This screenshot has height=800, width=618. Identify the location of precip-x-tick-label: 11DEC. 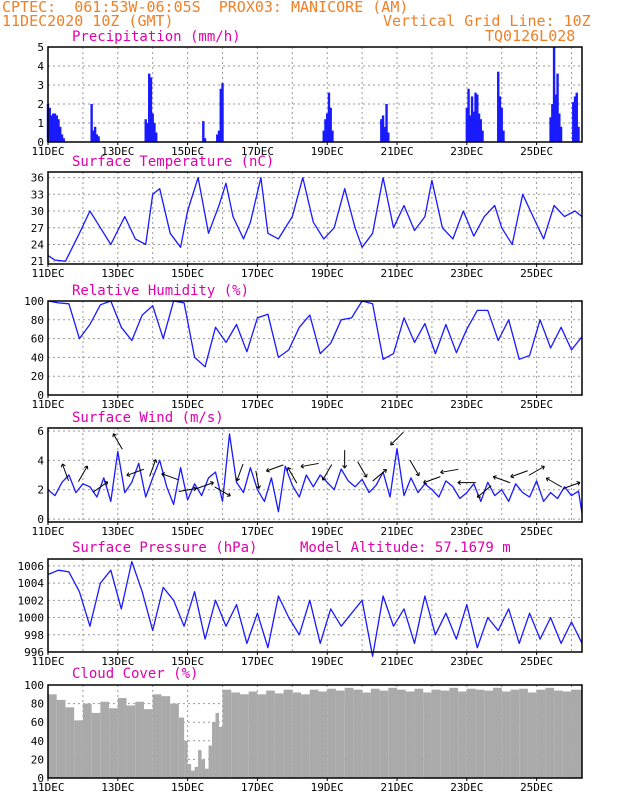
(47, 151).